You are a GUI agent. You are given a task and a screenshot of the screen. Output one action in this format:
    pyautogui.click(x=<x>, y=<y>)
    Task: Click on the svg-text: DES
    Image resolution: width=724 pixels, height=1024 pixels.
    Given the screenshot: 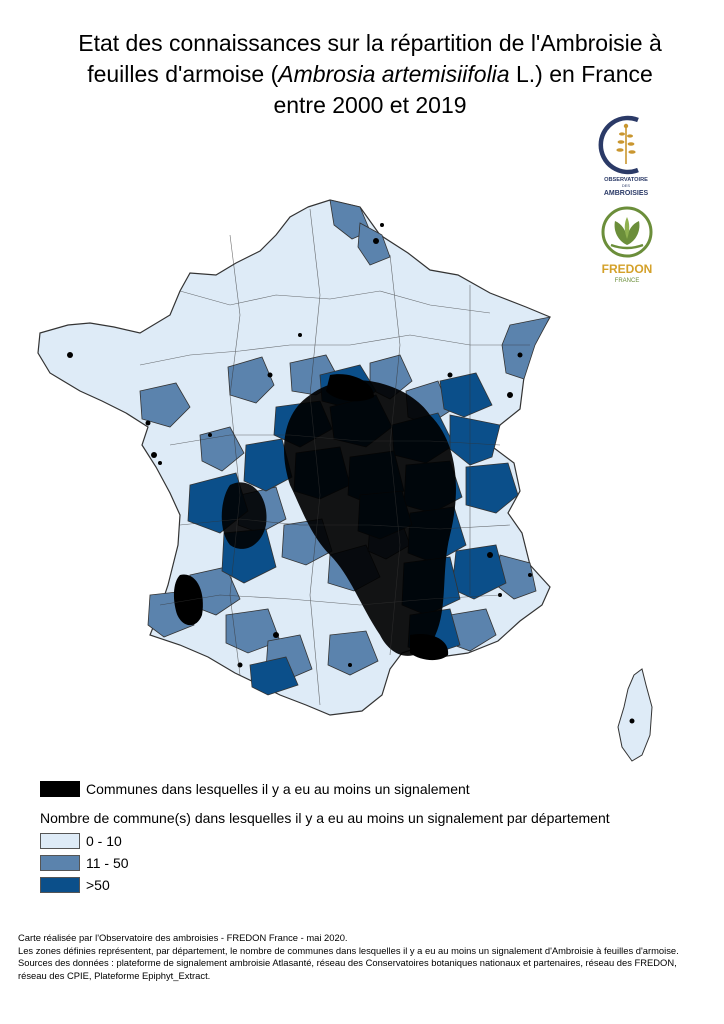 What is the action you would take?
    pyautogui.click(x=626, y=185)
    